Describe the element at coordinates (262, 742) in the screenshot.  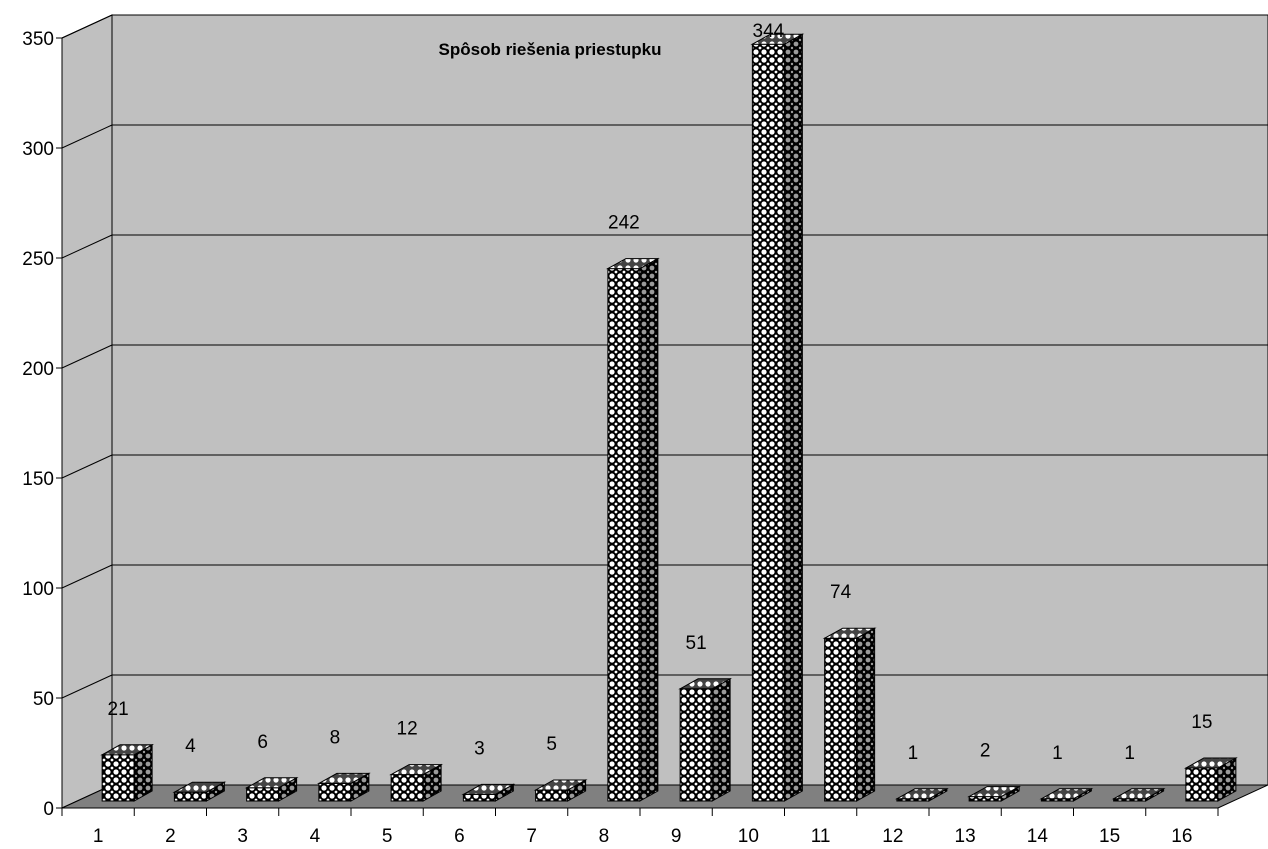
I see `data-label: 6` at that location.